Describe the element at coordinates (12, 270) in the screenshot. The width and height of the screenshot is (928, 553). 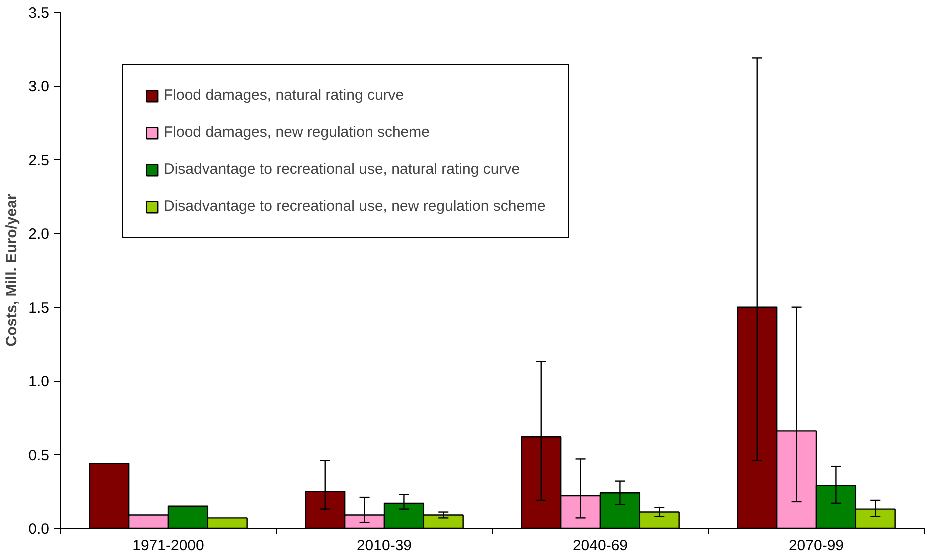
I see `y-axis-title: Costs, Mill. Euro/year` at that location.